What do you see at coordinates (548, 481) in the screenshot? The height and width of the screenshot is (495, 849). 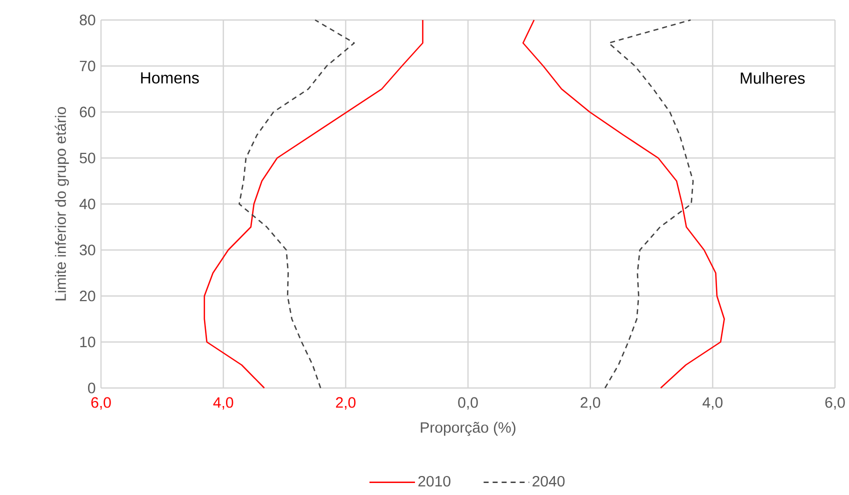 I see `legend-label: 2040` at bounding box center [548, 481].